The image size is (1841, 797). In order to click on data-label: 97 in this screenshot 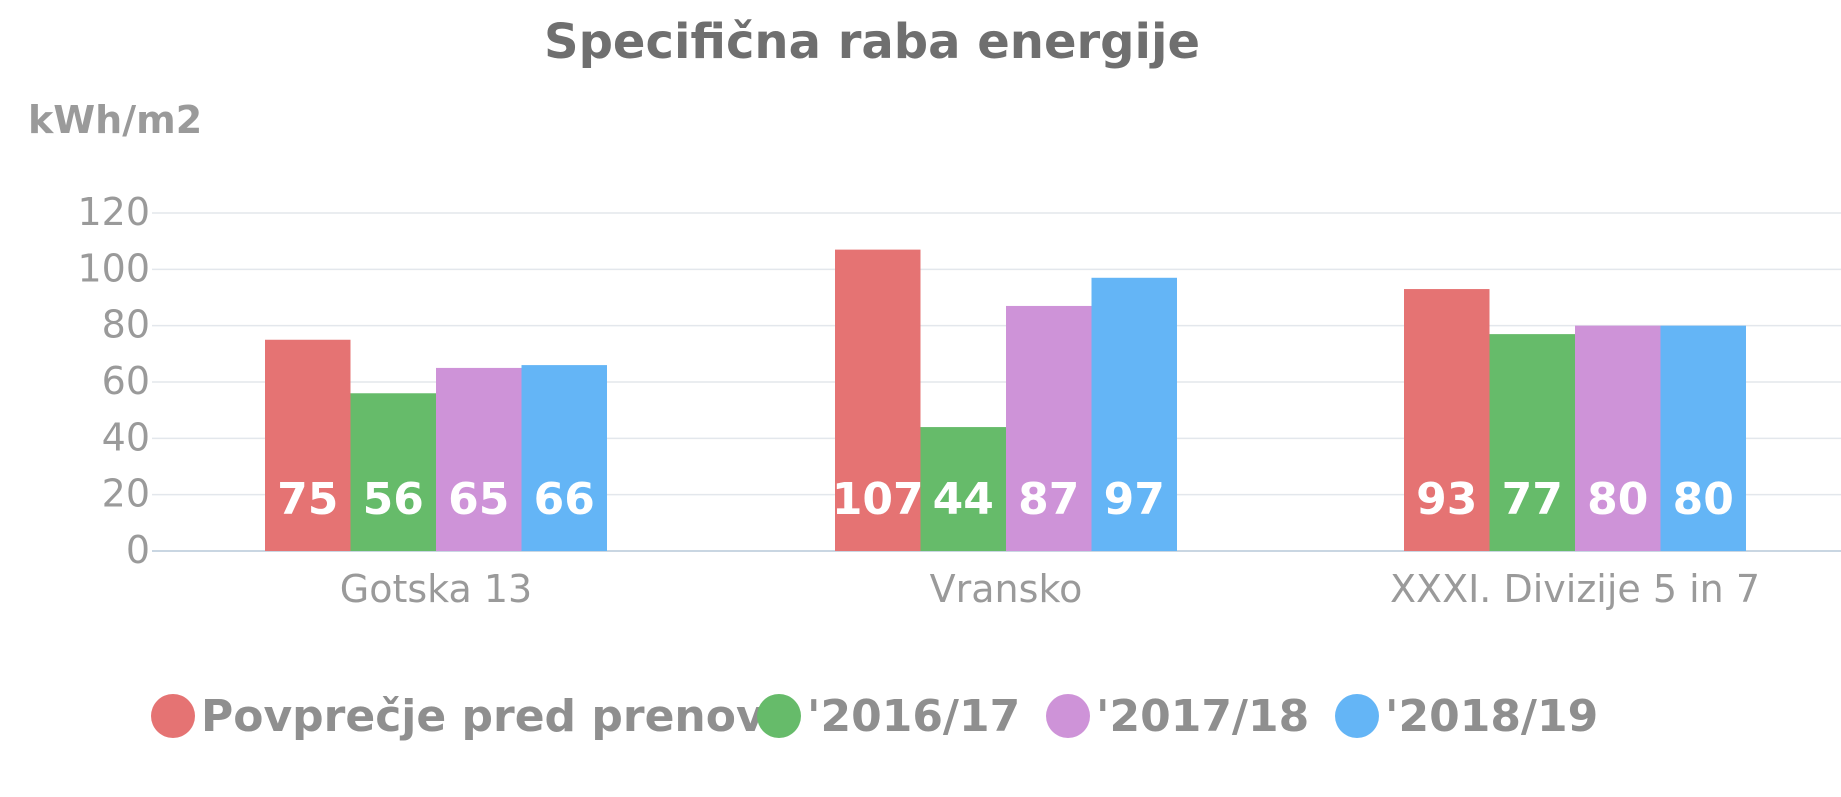, I will do `click(1134, 499)`.